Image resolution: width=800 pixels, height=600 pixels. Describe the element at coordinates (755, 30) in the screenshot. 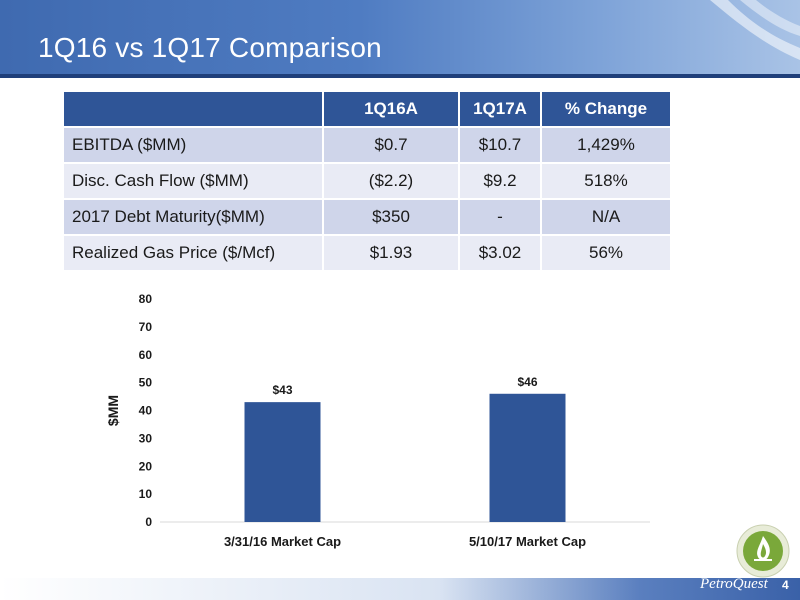

I see `header-swoosh-decoration` at that location.